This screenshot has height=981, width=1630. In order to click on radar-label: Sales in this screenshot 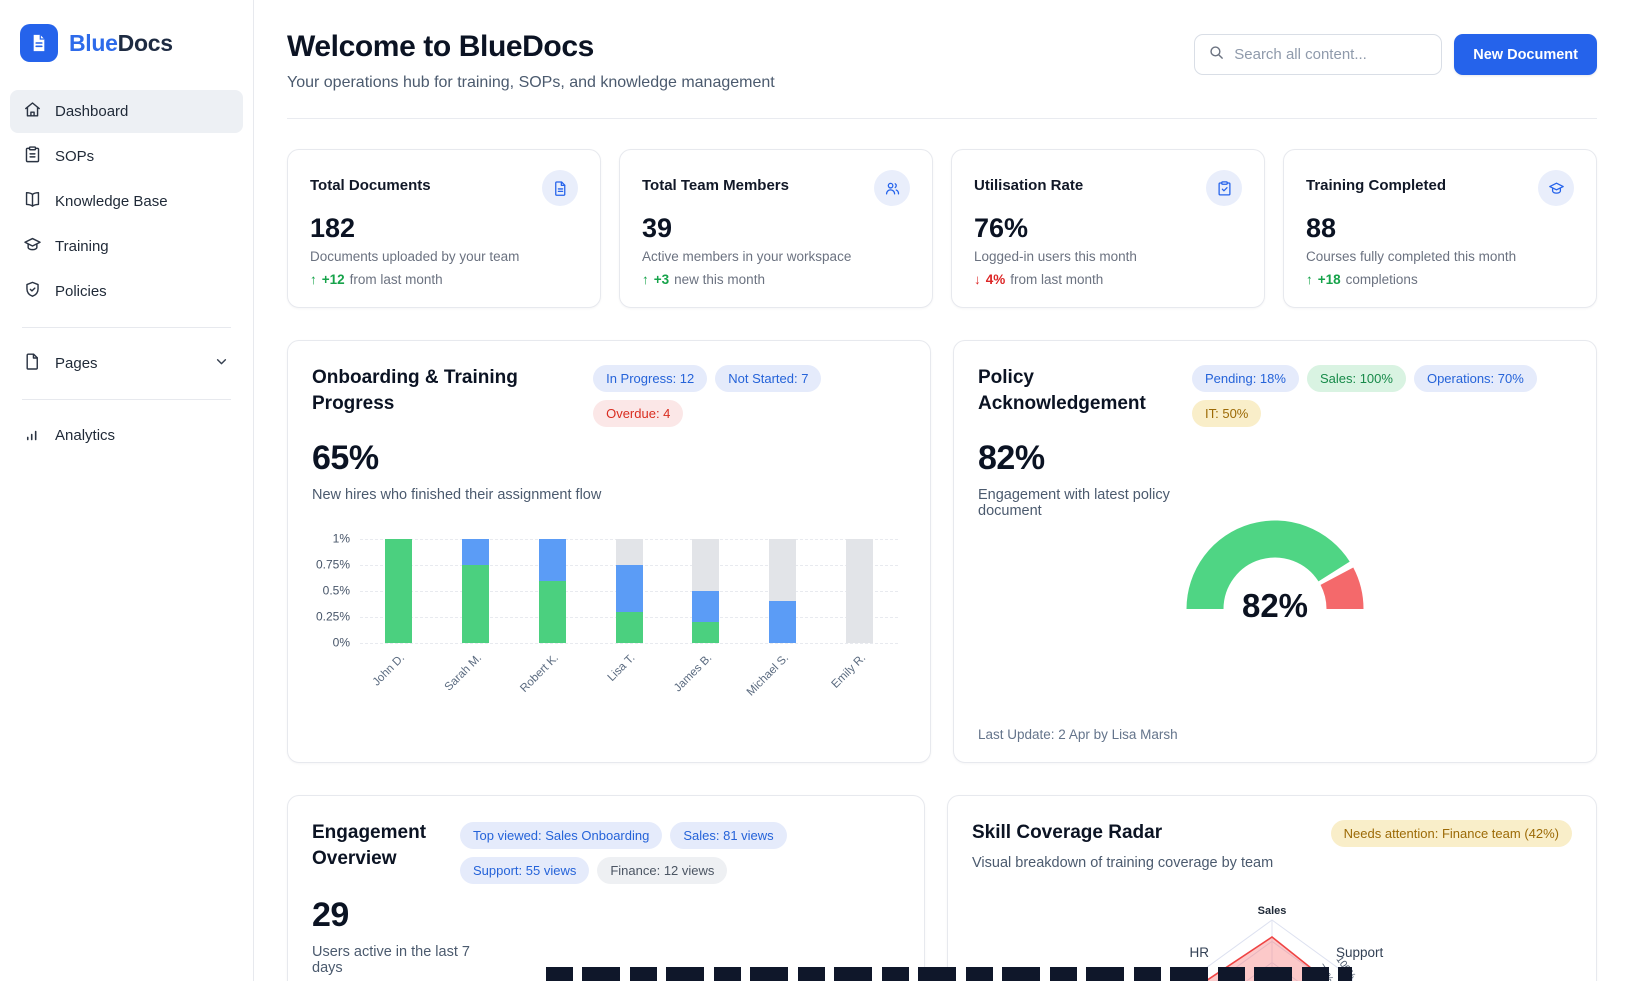, I will do `click(1272, 911)`.